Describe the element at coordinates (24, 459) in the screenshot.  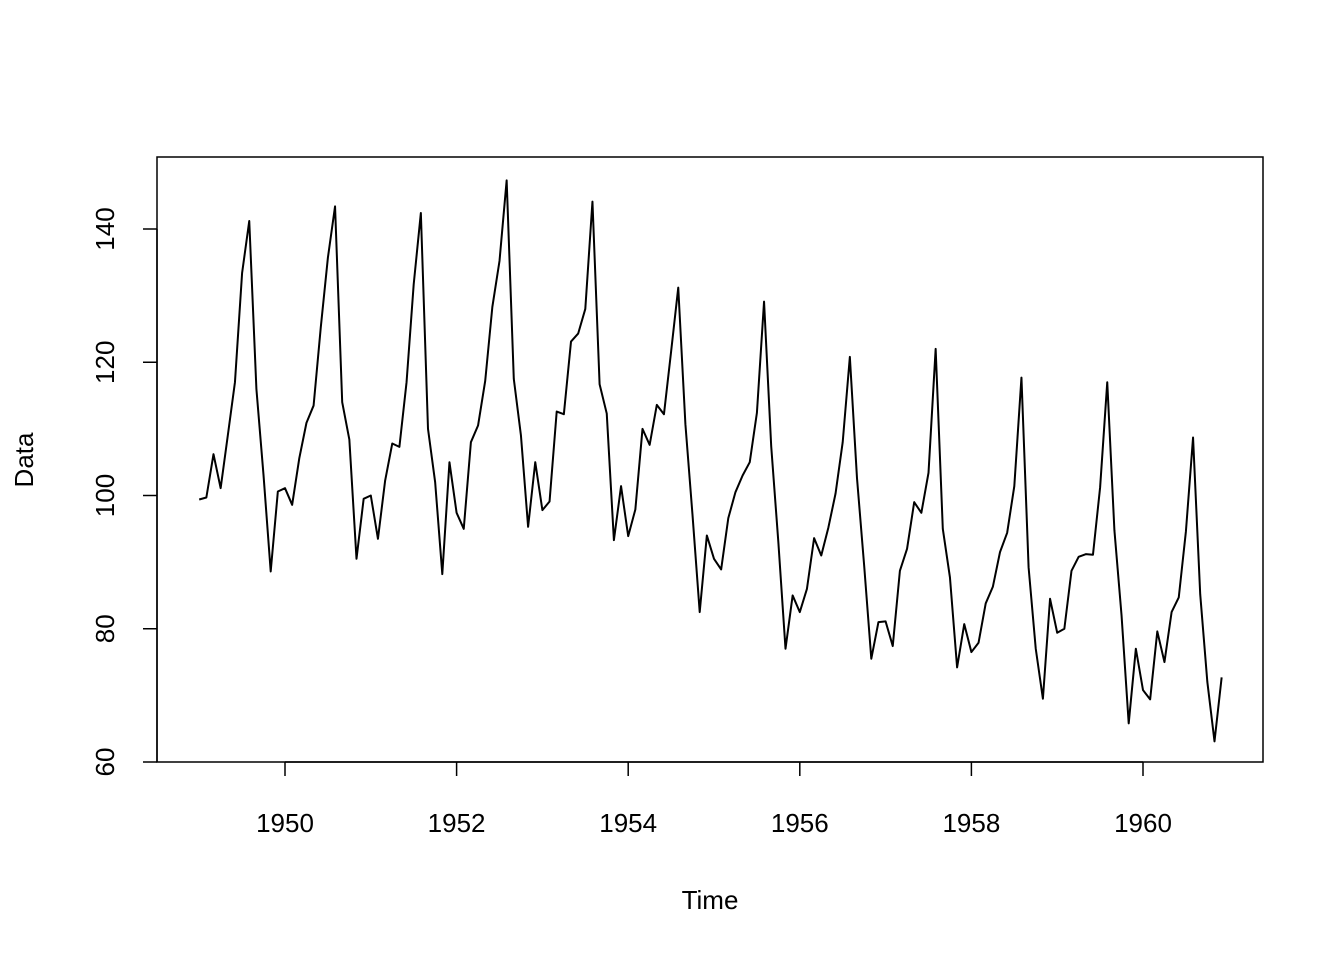
I see `y-axis-label: Data` at that location.